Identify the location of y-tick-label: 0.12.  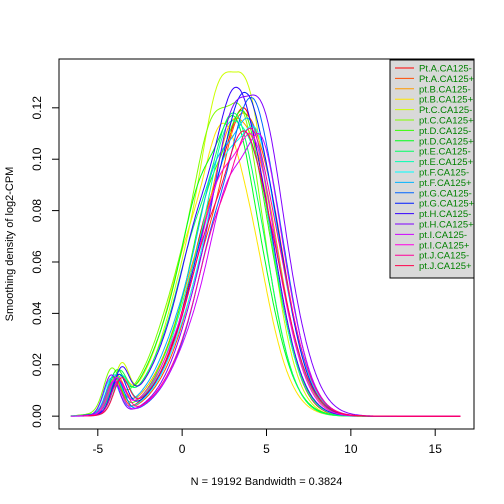
(37, 108).